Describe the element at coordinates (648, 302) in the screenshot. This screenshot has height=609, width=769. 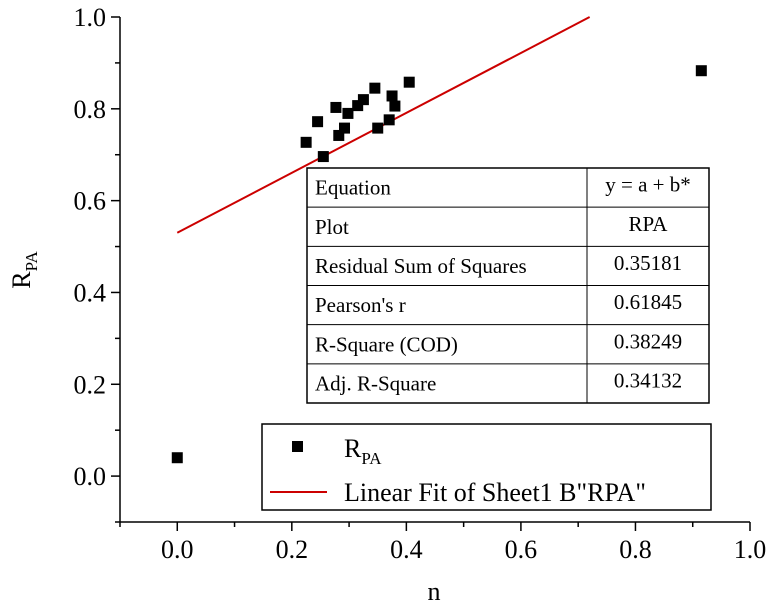
I see `stats-table-value: 0.61845` at that location.